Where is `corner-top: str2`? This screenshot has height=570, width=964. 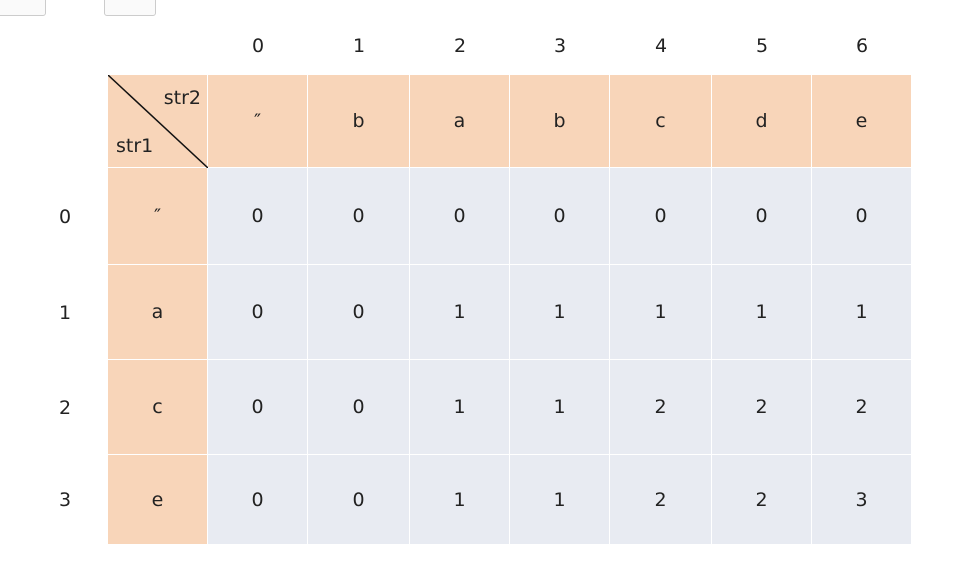 corner-top: str2 is located at coordinates (182, 98).